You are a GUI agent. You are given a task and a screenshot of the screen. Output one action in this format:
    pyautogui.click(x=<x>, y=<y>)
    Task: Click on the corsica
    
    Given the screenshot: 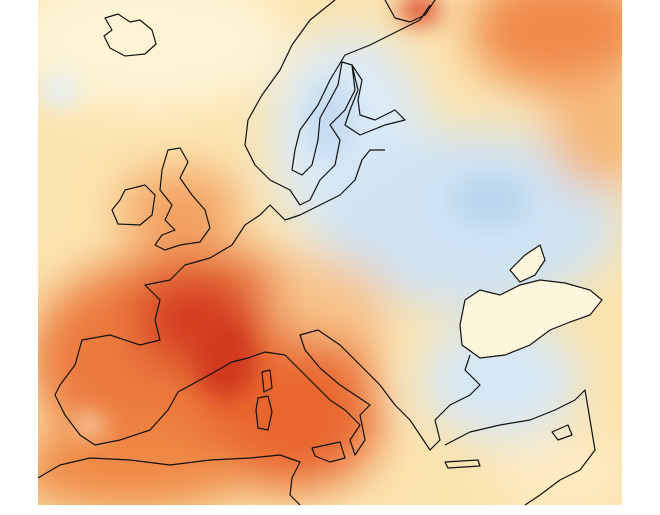 What is the action you would take?
    pyautogui.click(x=267, y=381)
    